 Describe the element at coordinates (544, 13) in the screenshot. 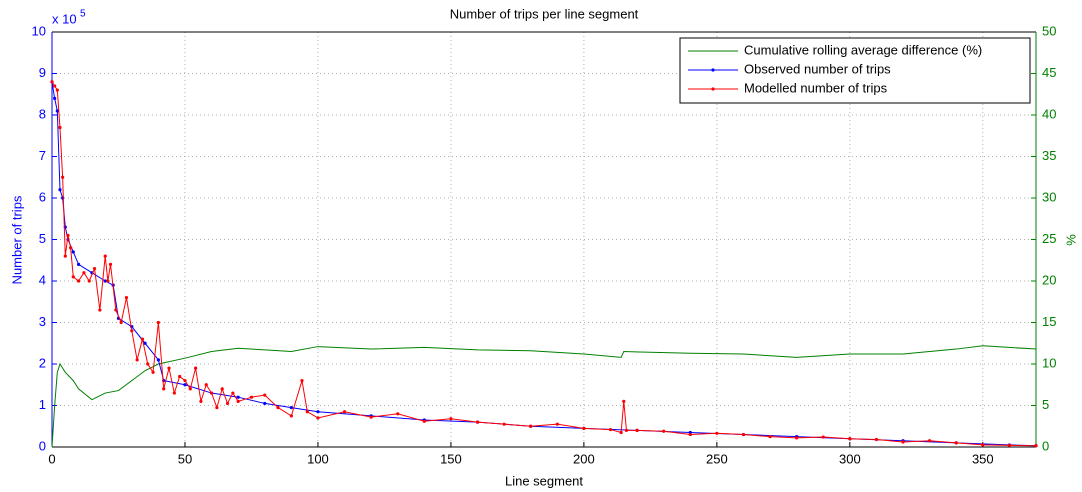

I see `chart-title: Number of trips per line segment` at that location.